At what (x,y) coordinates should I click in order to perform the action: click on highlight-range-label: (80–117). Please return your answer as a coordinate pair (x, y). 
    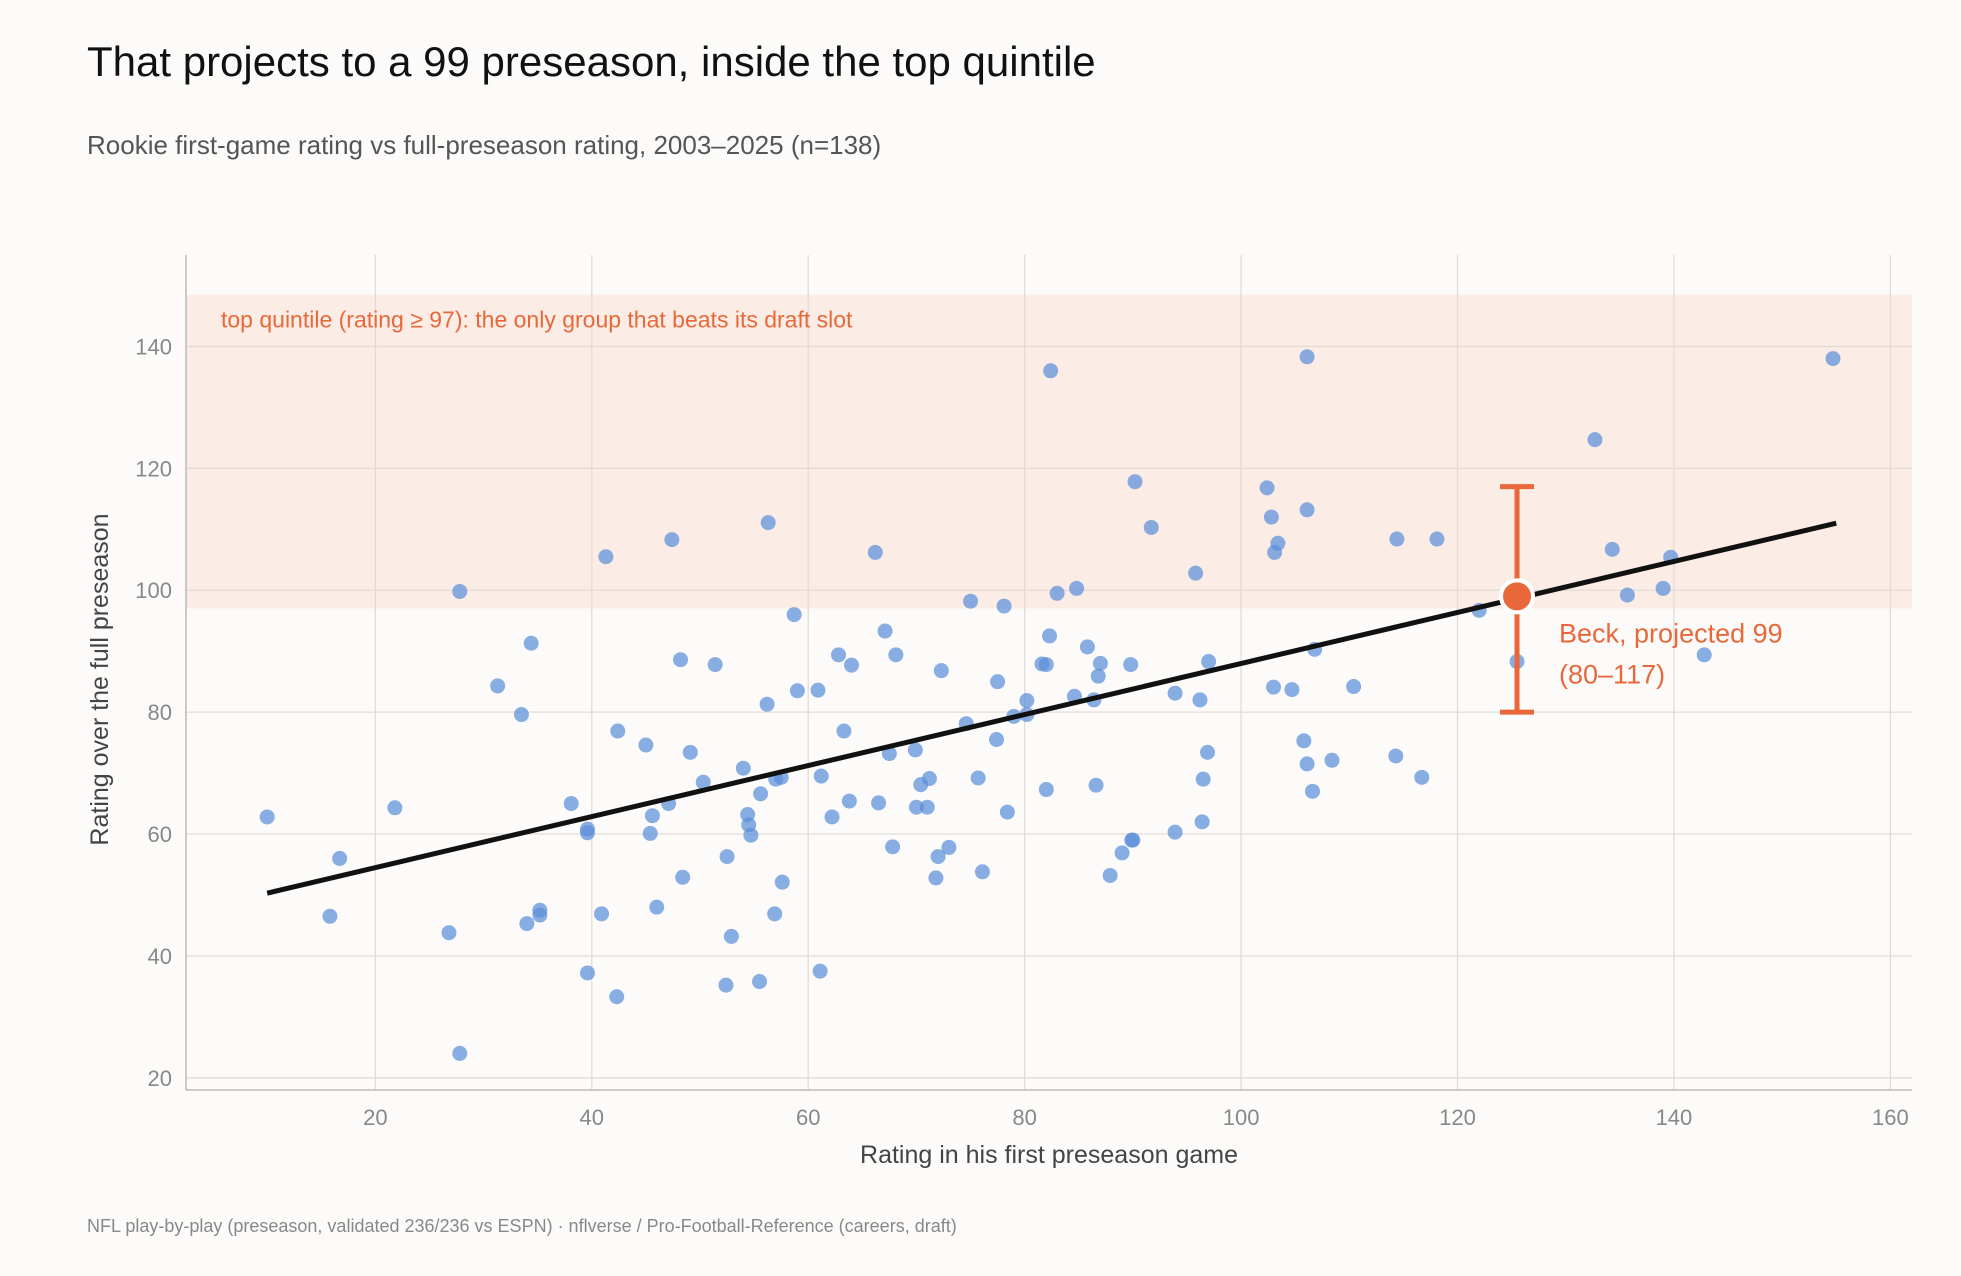
    Looking at the image, I should click on (1612, 674).